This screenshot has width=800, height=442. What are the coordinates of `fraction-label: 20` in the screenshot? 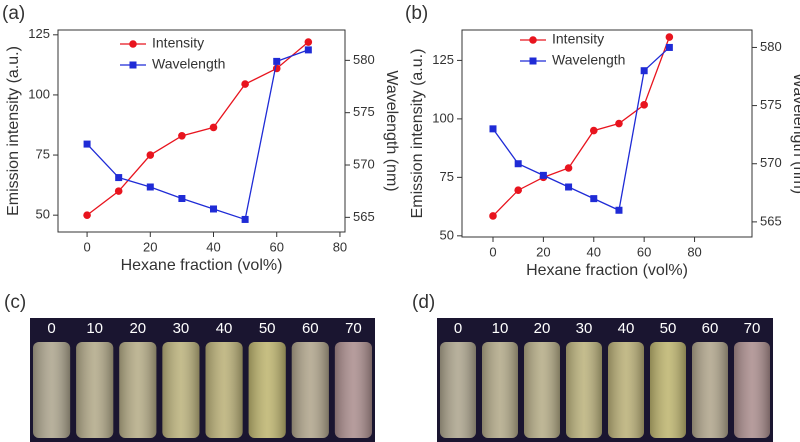 It's located at (542, 328).